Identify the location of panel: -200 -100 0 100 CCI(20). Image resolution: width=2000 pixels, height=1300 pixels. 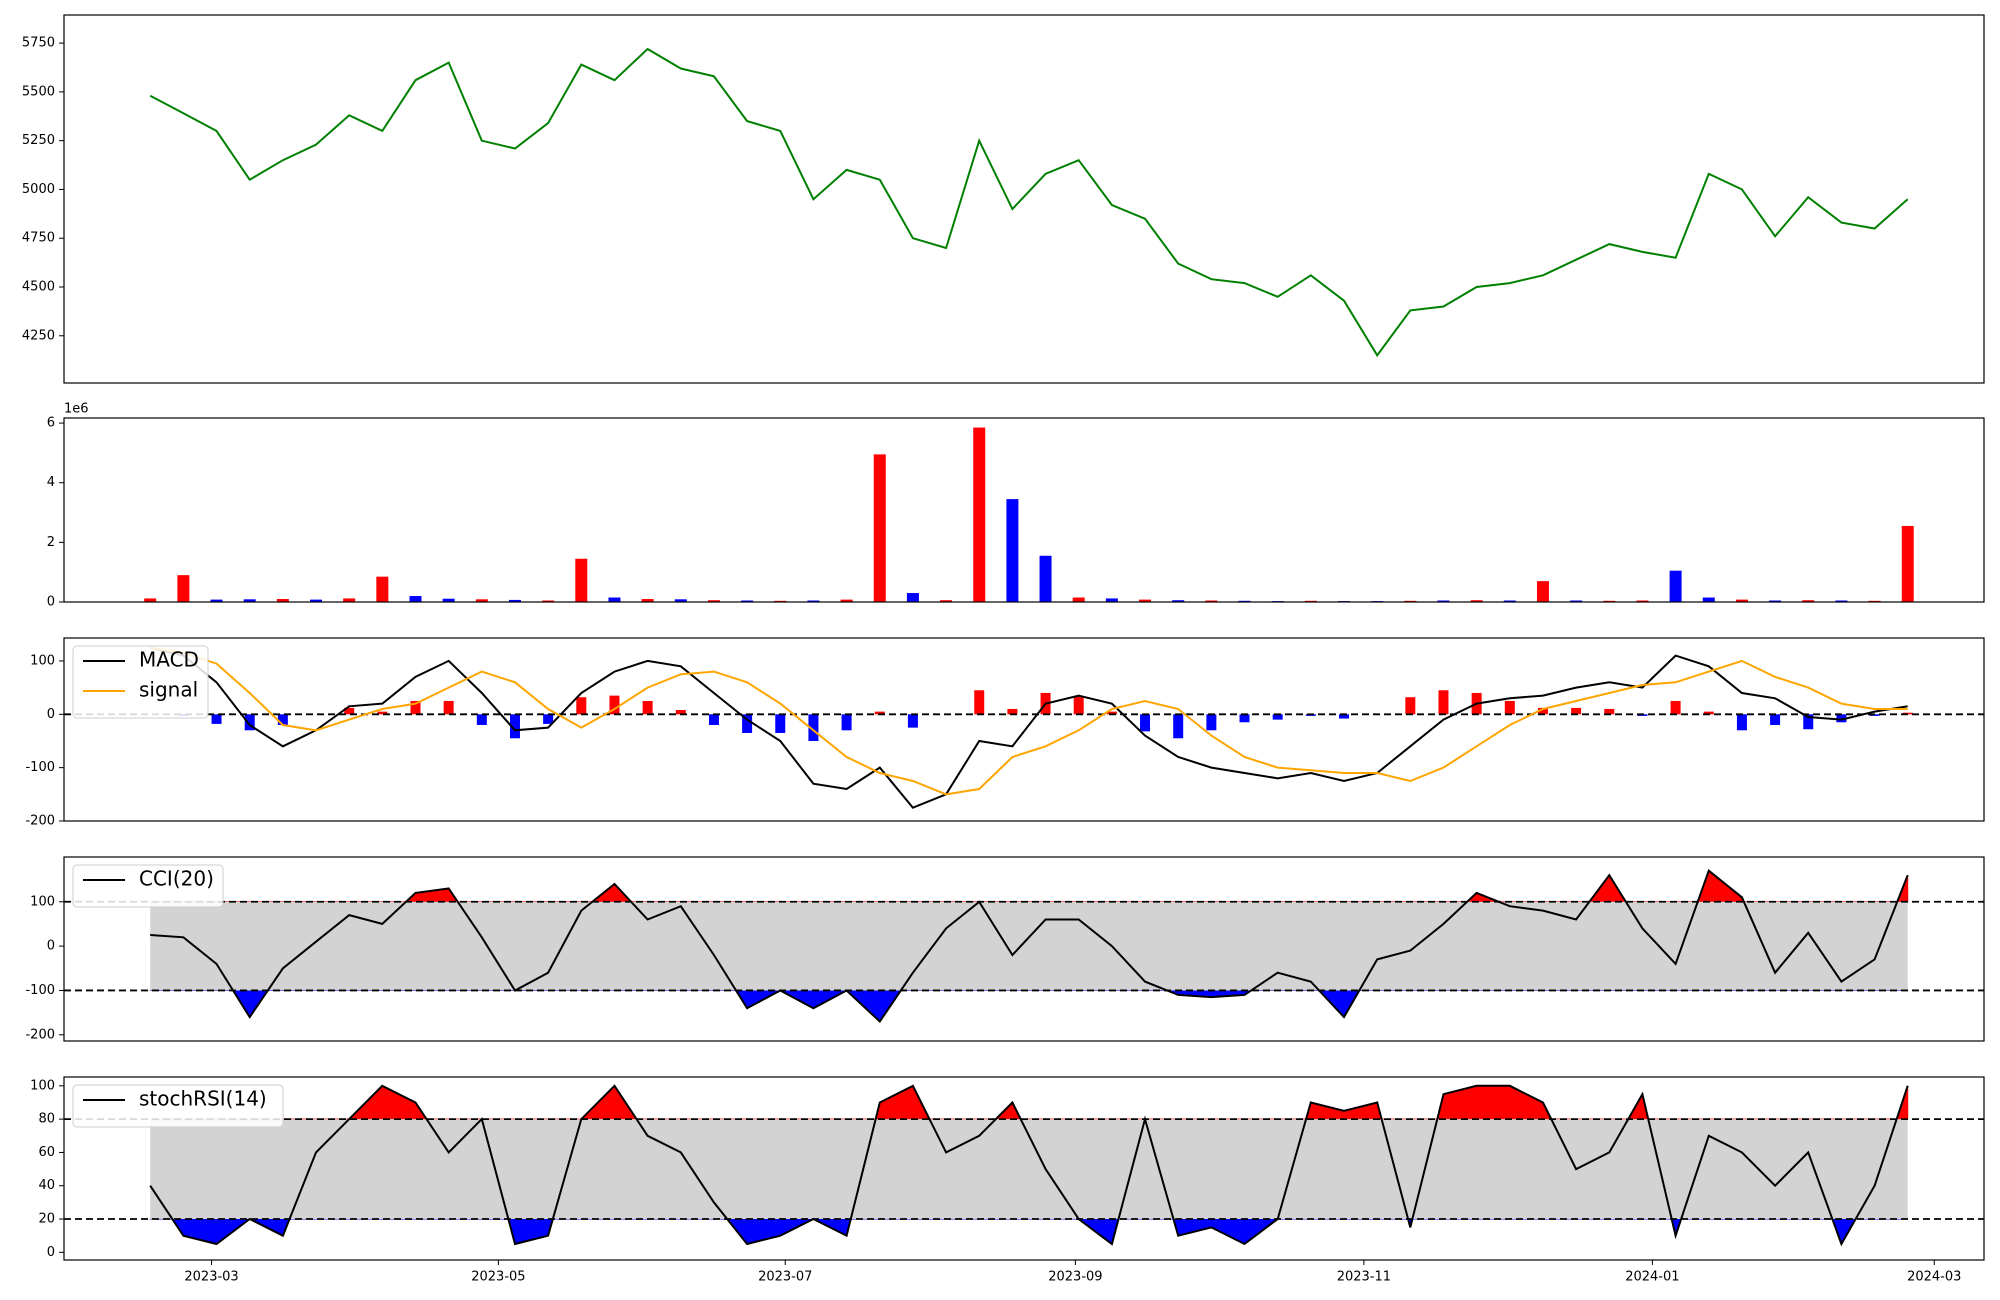
(1005, 949).